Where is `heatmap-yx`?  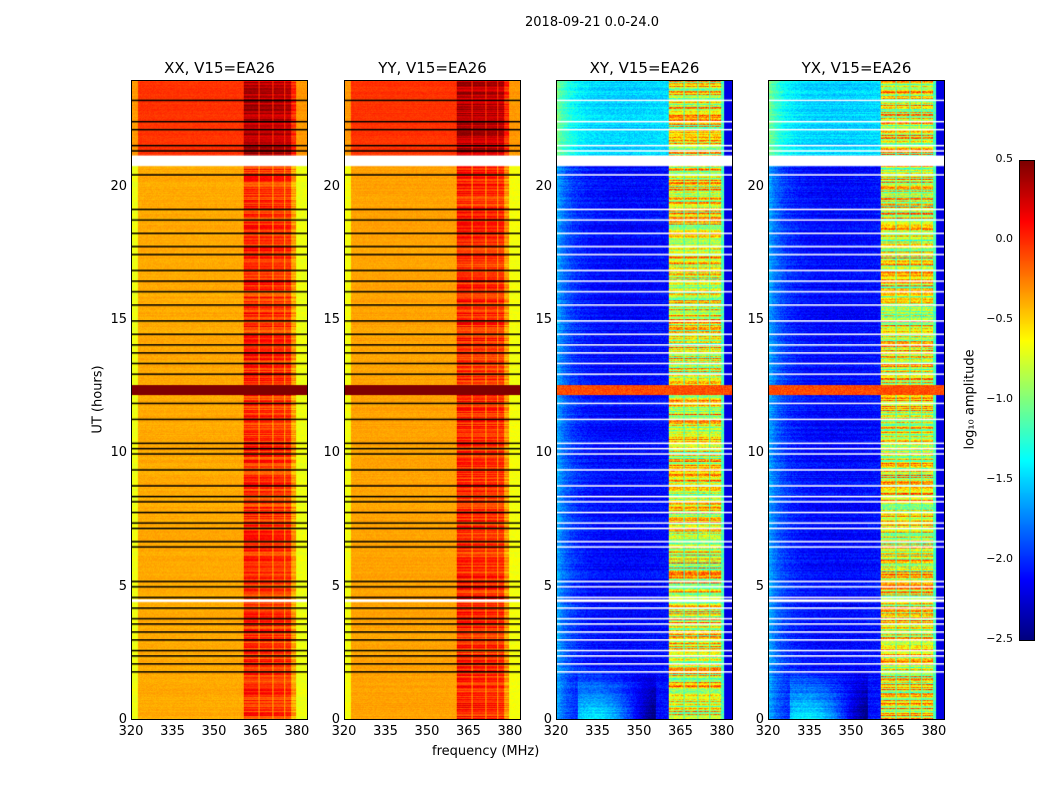
heatmap-yx is located at coordinates (856, 400).